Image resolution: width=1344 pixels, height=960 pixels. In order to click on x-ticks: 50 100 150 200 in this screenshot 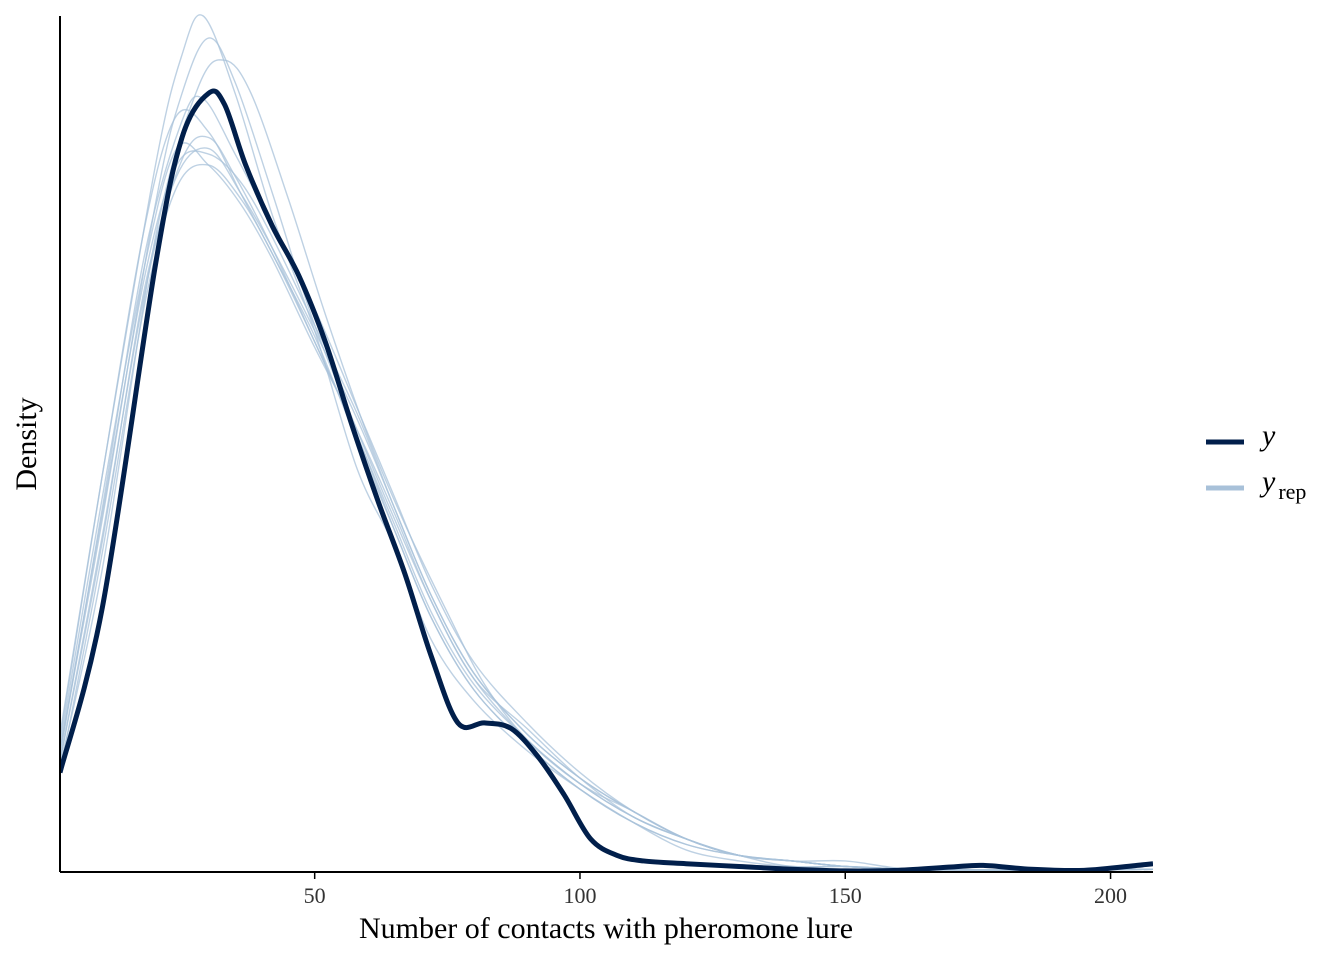, I will do `click(715, 890)`.